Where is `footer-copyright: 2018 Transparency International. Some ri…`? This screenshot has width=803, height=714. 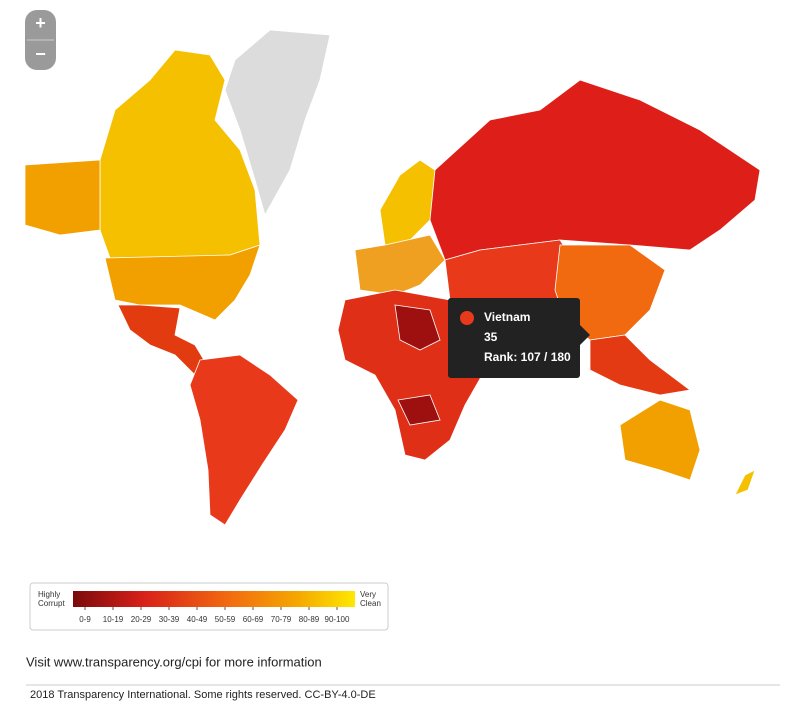 footer-copyright: 2018 Transparency International. Some ri… is located at coordinates (203, 695).